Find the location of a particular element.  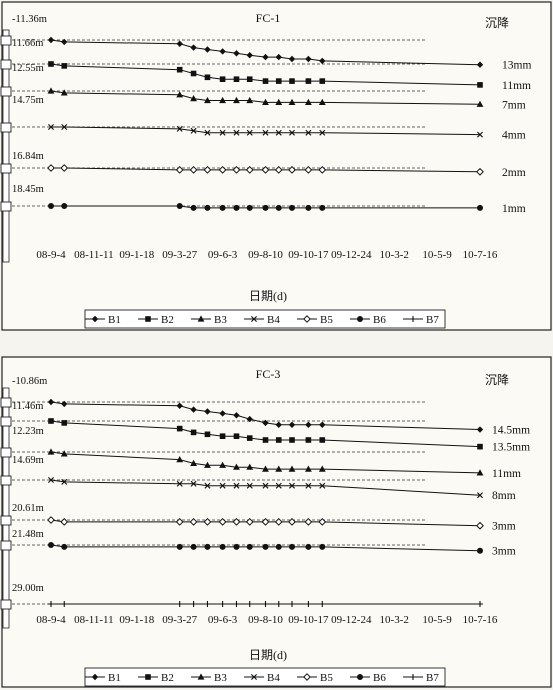

depth-label: 12.55m is located at coordinates (28, 68).